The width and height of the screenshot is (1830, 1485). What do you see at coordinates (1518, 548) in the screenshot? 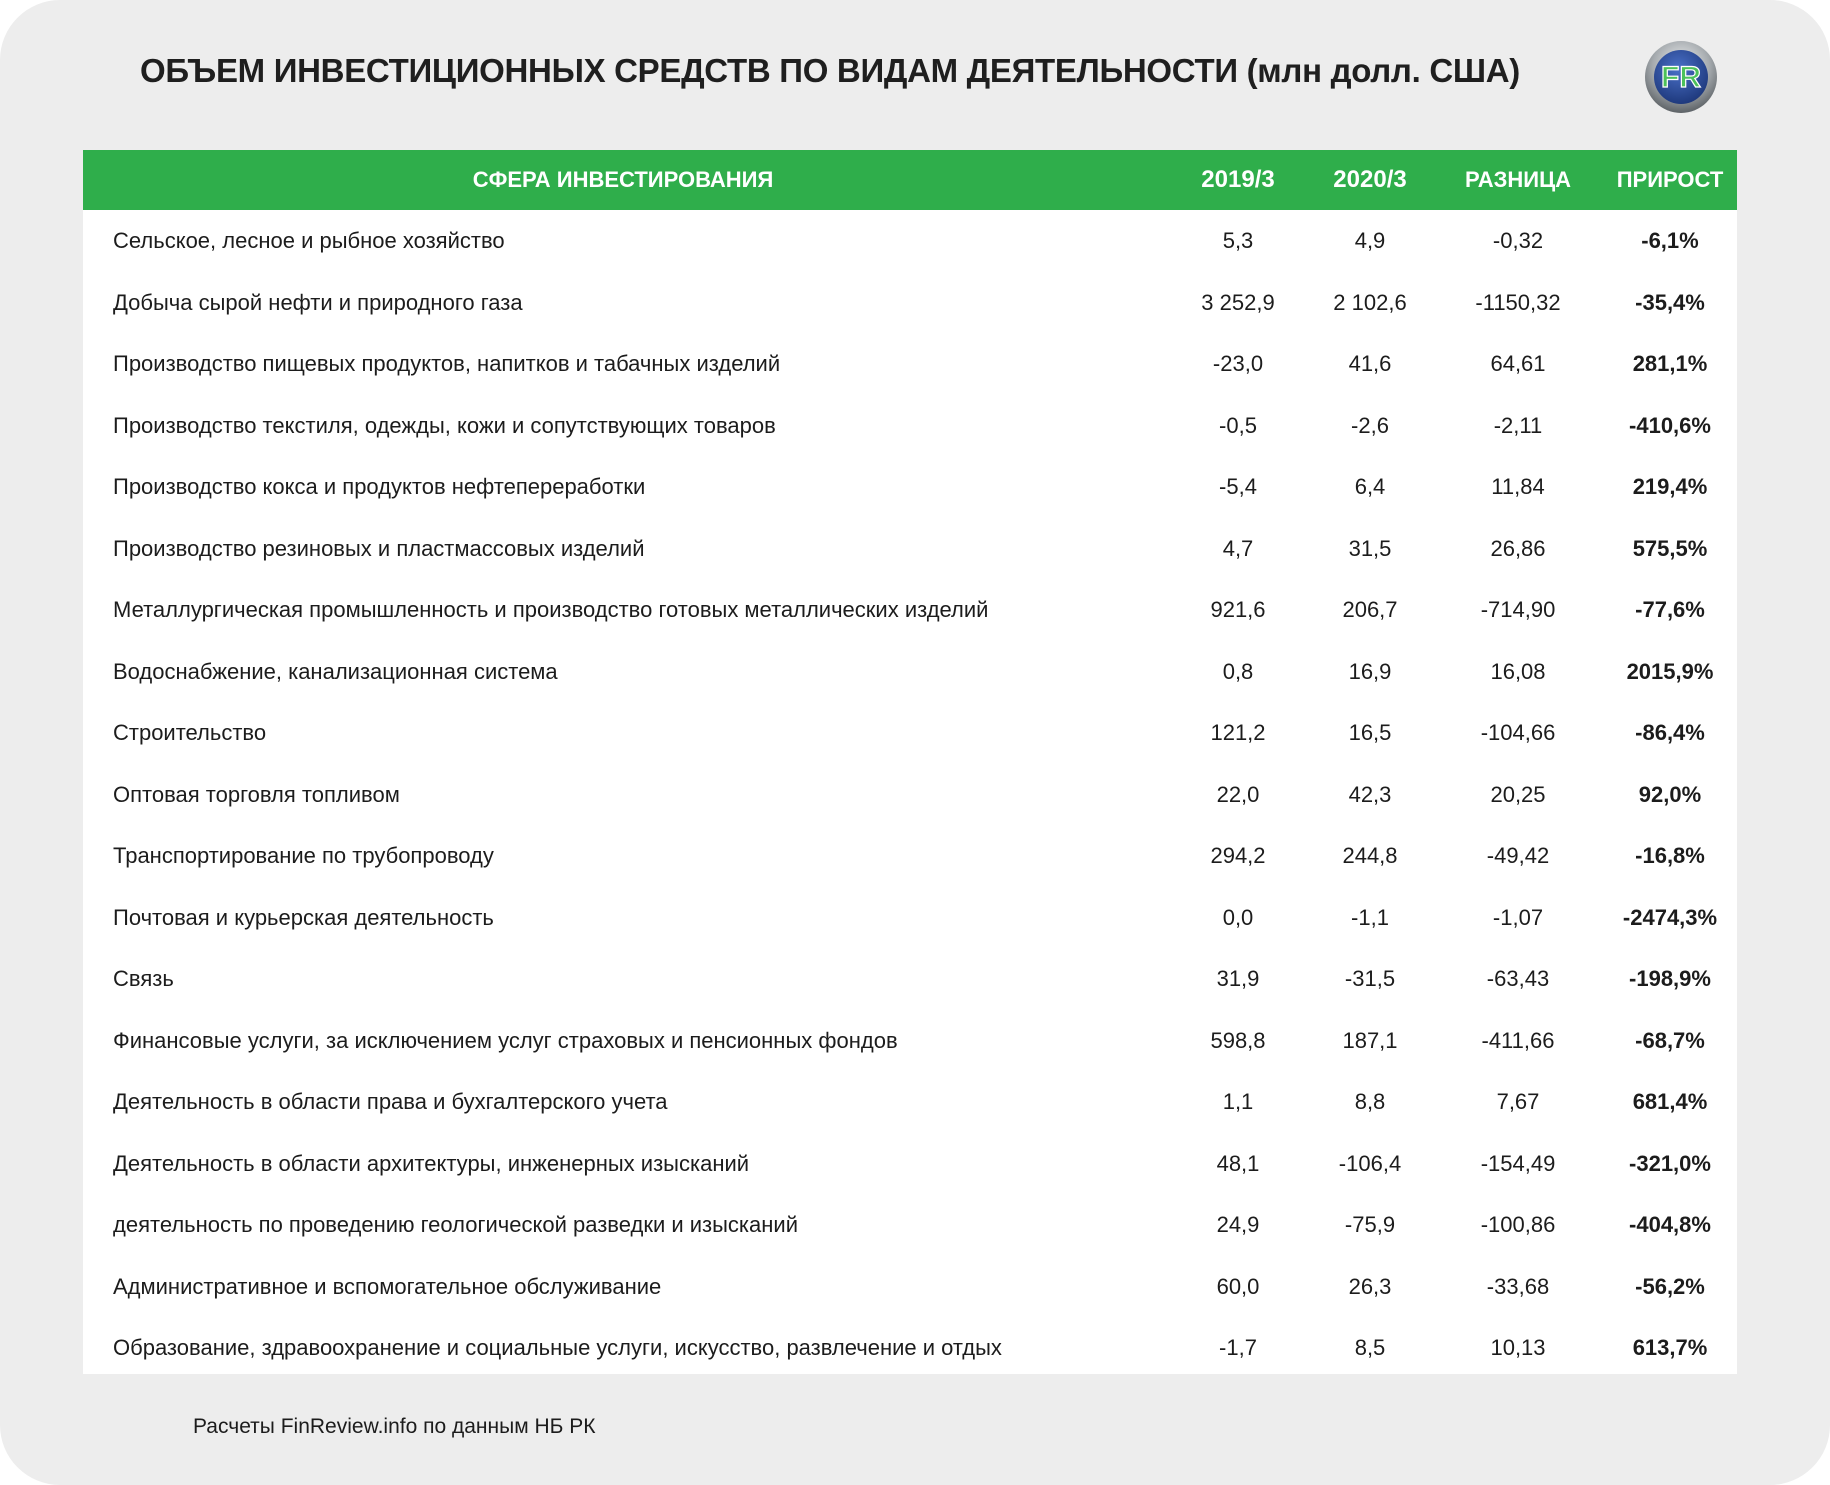
I see `cell-difference: 26,86` at bounding box center [1518, 548].